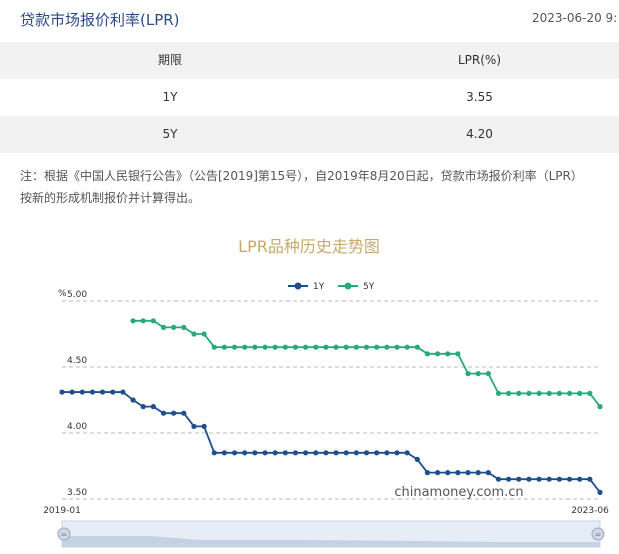  What do you see at coordinates (598, 534) in the screenshot?
I see `slider-right-handle` at bounding box center [598, 534].